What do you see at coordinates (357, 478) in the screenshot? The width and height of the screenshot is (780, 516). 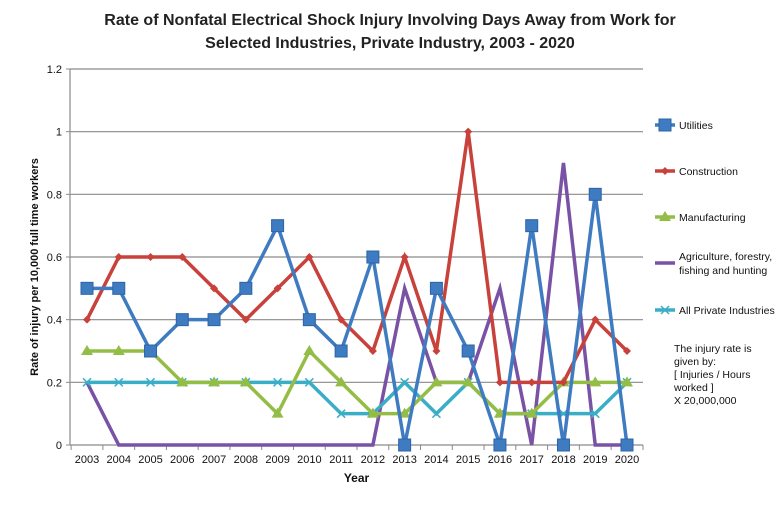 I see `x-axis-title: Year` at bounding box center [357, 478].